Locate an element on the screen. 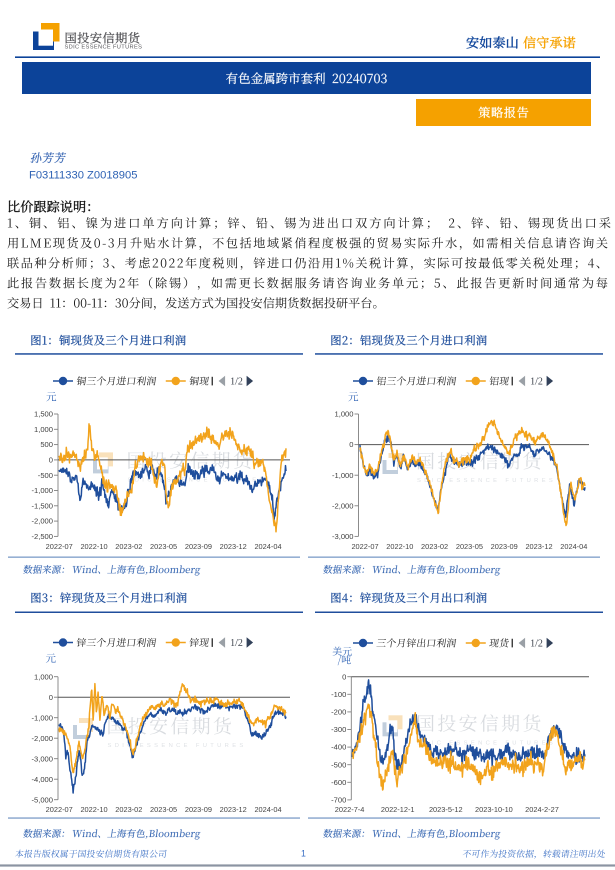 The width and height of the screenshot is (615, 870). svg-text: -2,500 is located at coordinates (42, 536).